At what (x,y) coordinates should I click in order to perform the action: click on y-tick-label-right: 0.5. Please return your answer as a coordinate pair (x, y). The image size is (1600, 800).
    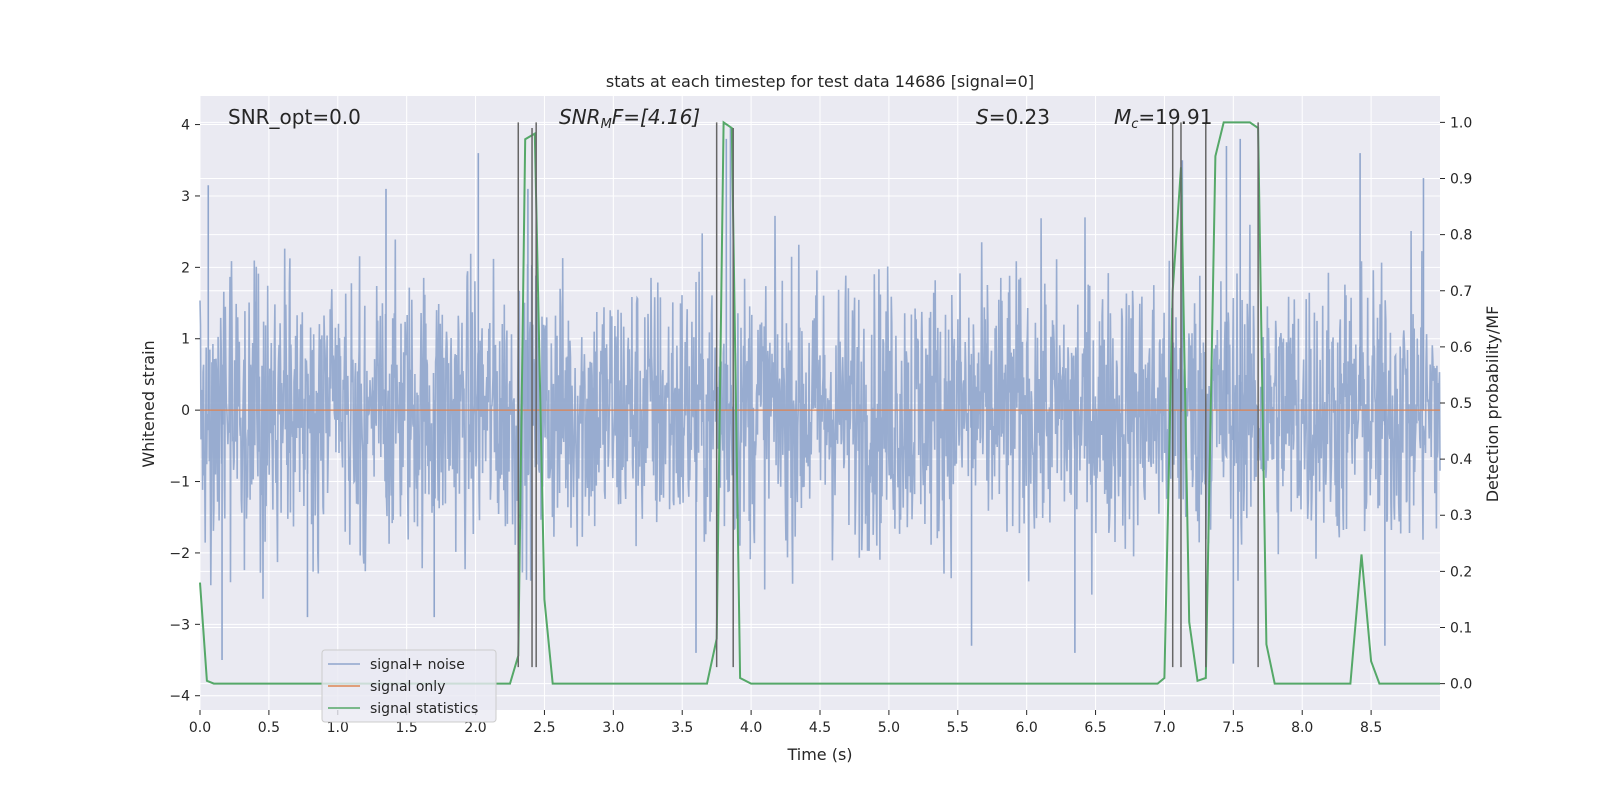
    Looking at the image, I should click on (1461, 404).